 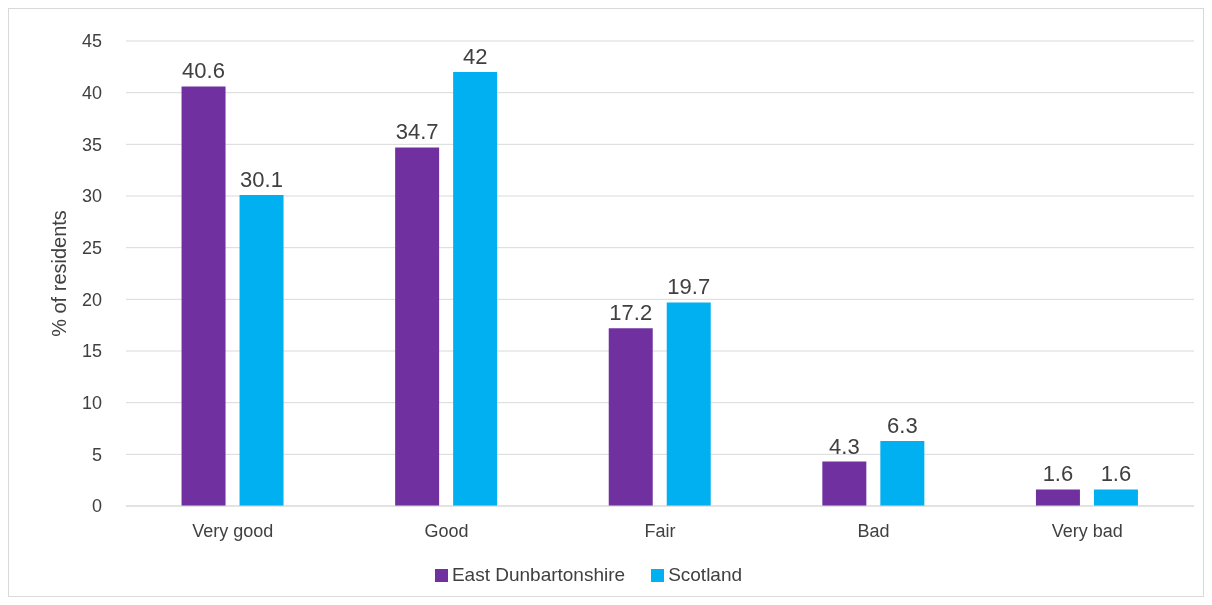 I want to click on data-label: 19.7, so click(x=689, y=287).